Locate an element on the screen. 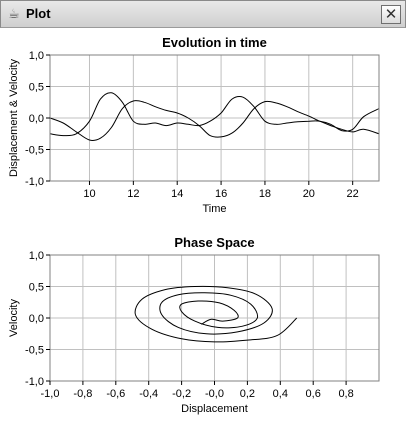  y-axis-label: Displacement & Velocity is located at coordinates (14, 118).